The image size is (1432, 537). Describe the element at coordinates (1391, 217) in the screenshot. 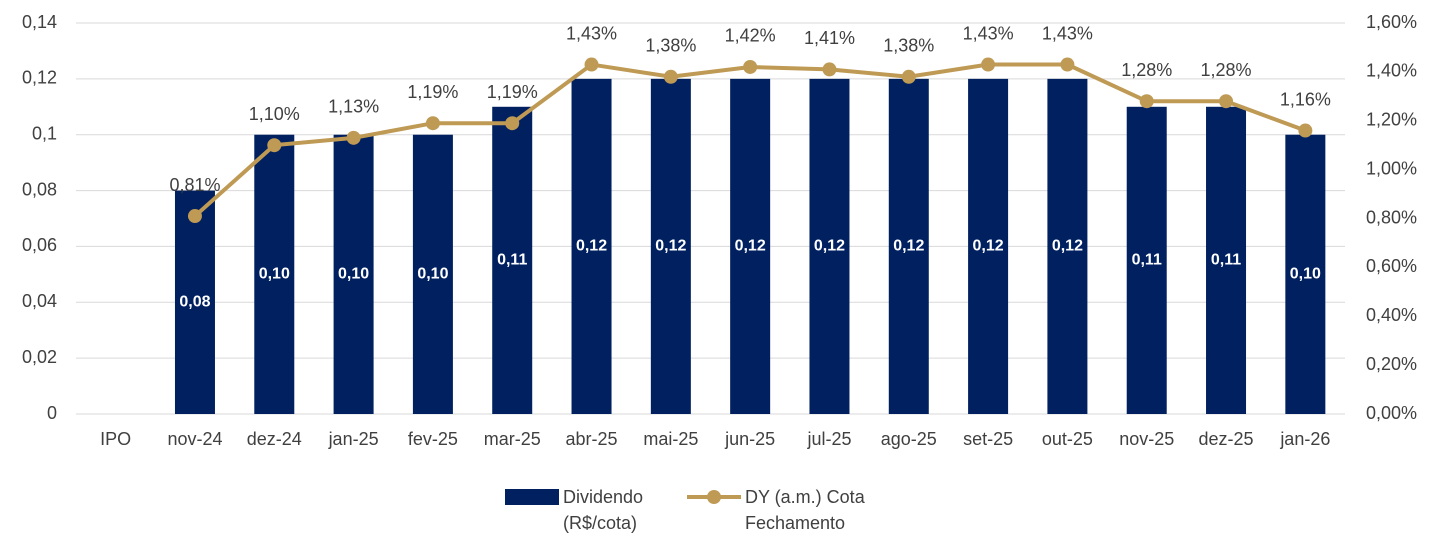

I see `y2-tick-label: 0,80%` at that location.